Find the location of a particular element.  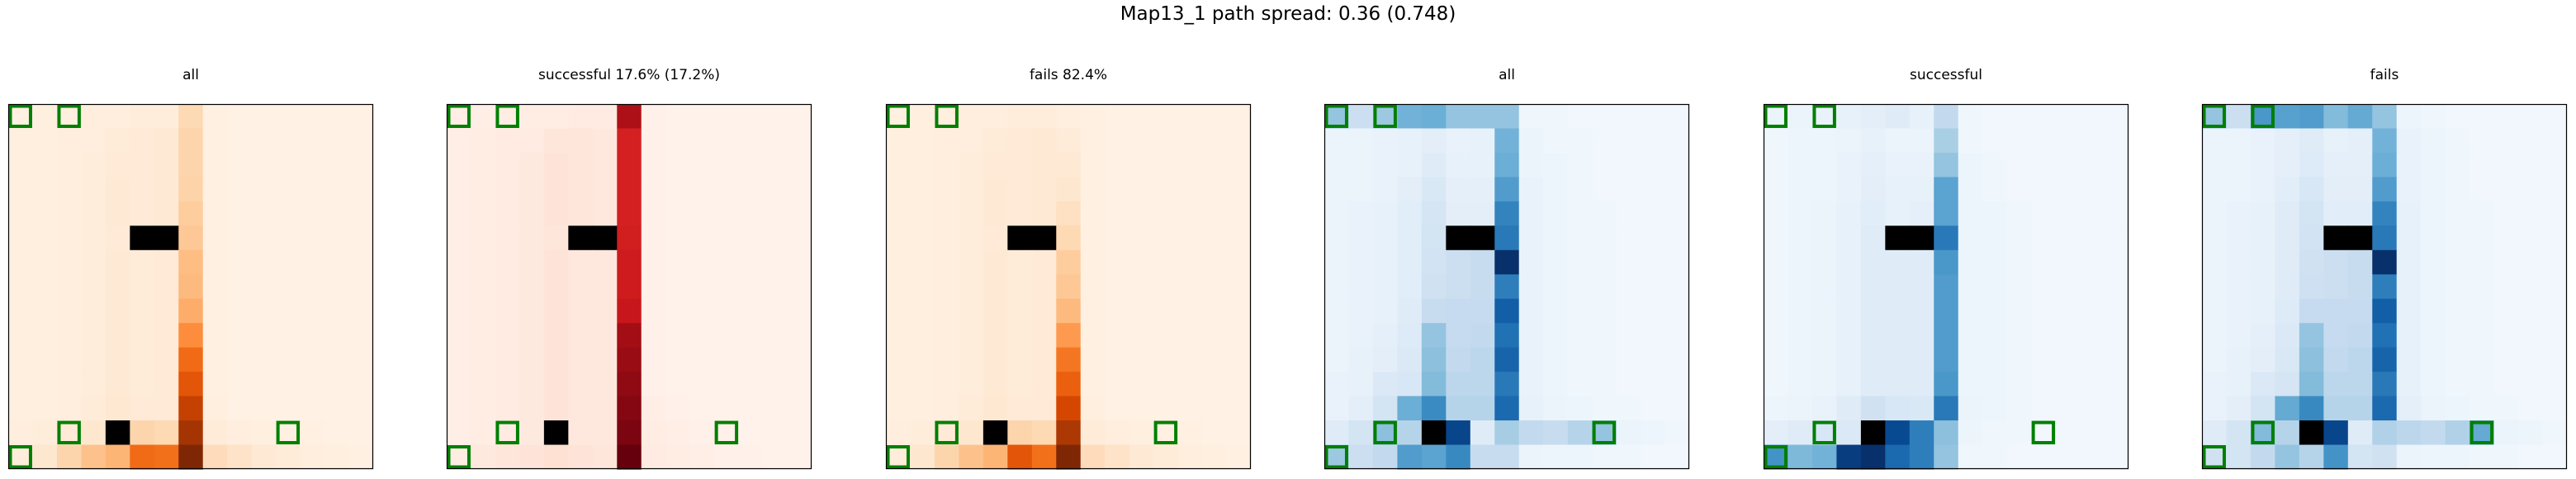

panel-title: fails 82.4% is located at coordinates (1068, 75).